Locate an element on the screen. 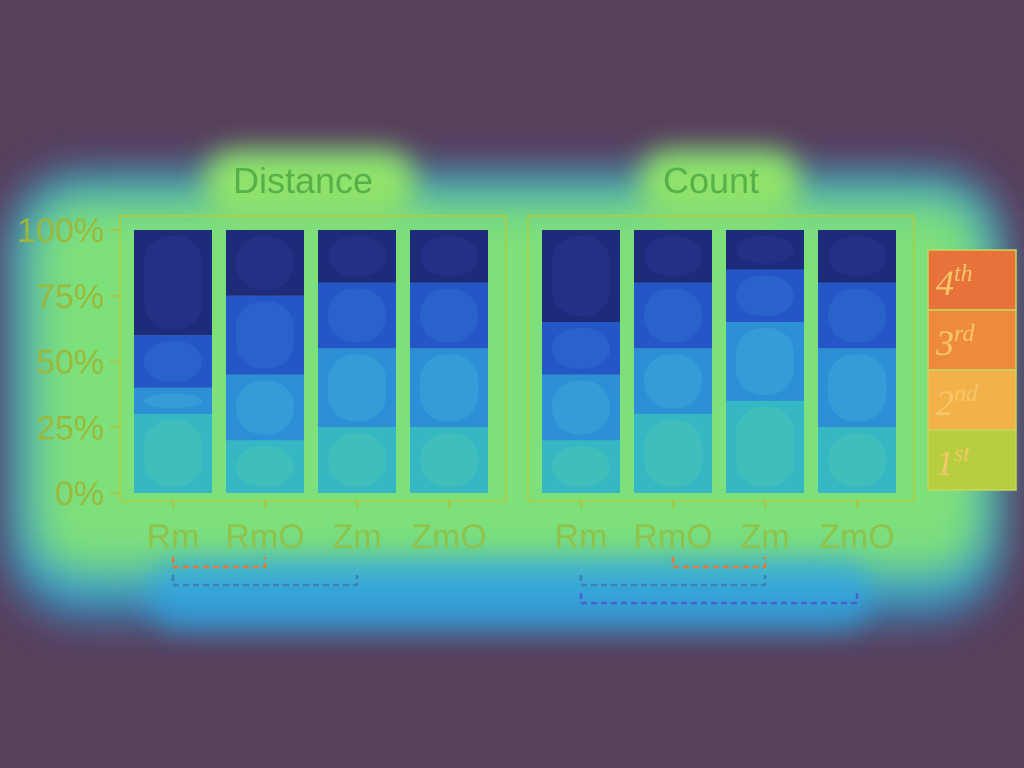  titles: Distance Count is located at coordinates (496, 180).